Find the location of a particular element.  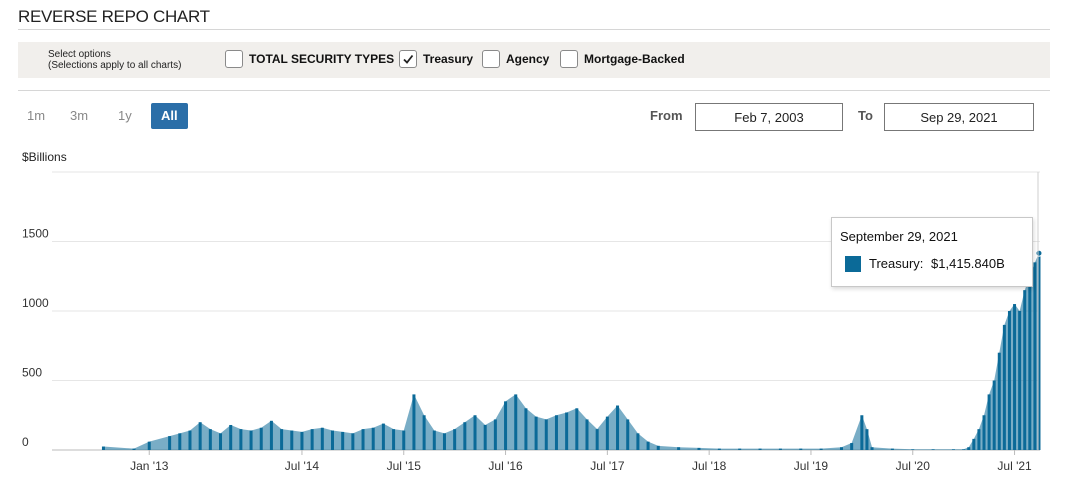

checkbox-treasury is located at coordinates (408, 59).